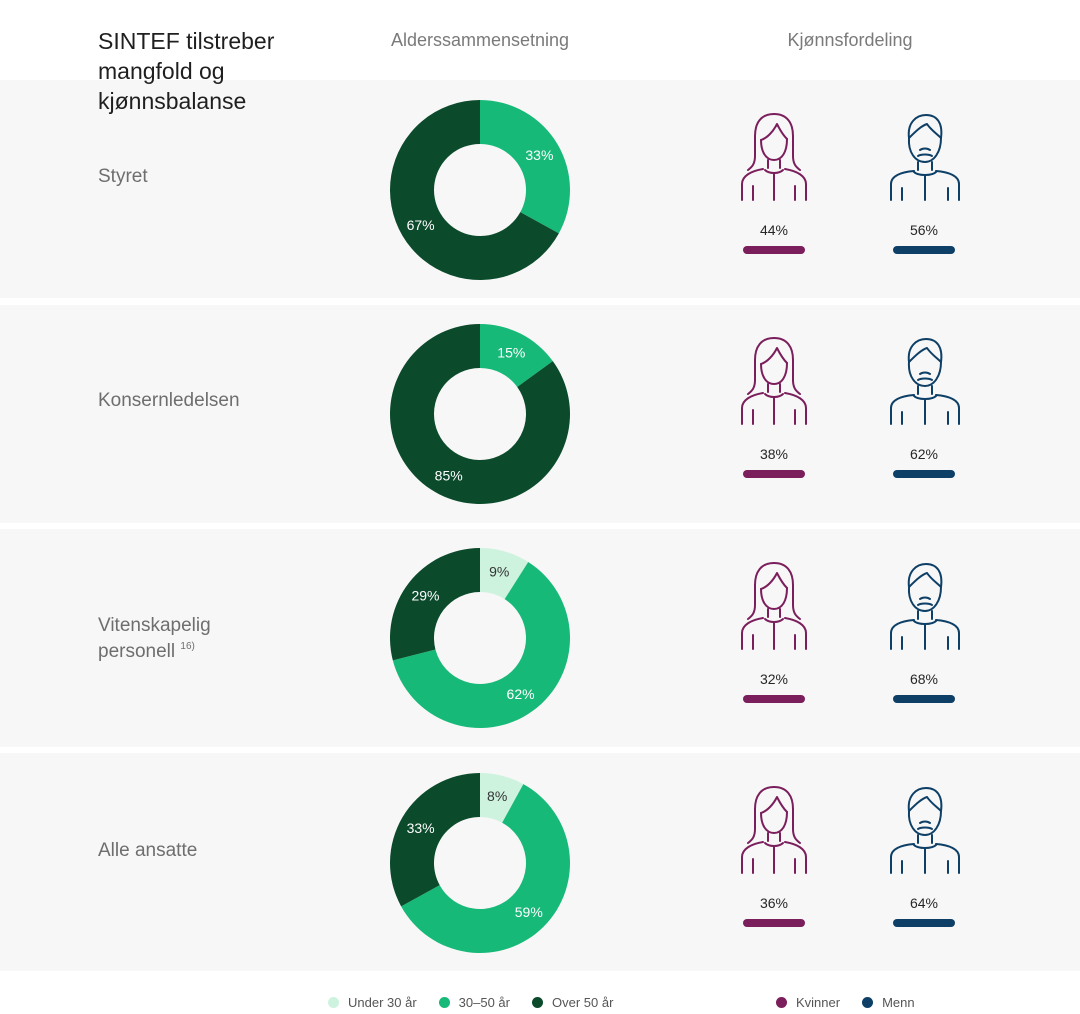 The image size is (1080, 1014). What do you see at coordinates (924, 454) in the screenshot?
I see `gender-percentage-men: 62%` at bounding box center [924, 454].